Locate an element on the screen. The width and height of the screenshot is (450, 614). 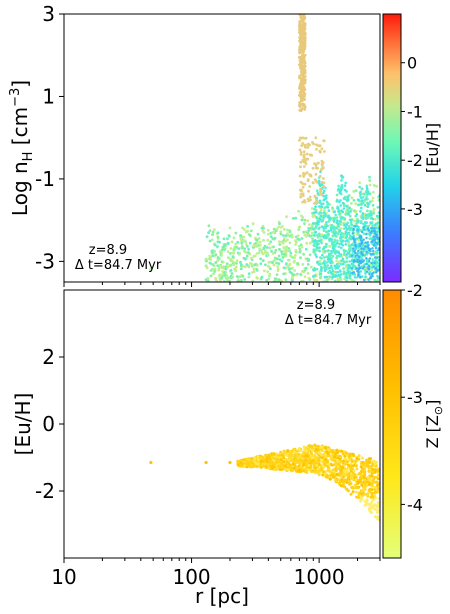
bottom-scatter-points is located at coordinates (264, 482).